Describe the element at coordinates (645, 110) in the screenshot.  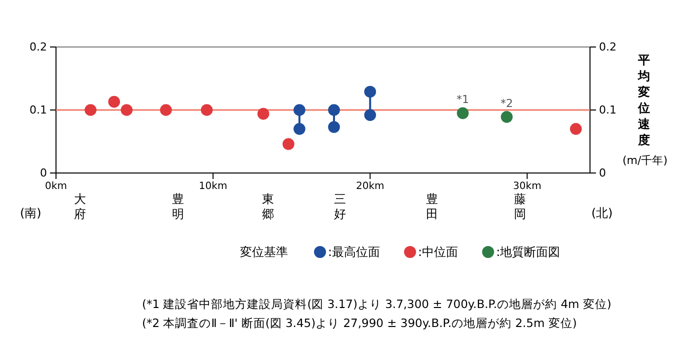
I see `y2-axis-title: 平均変位速度 (m/千年)` at that location.